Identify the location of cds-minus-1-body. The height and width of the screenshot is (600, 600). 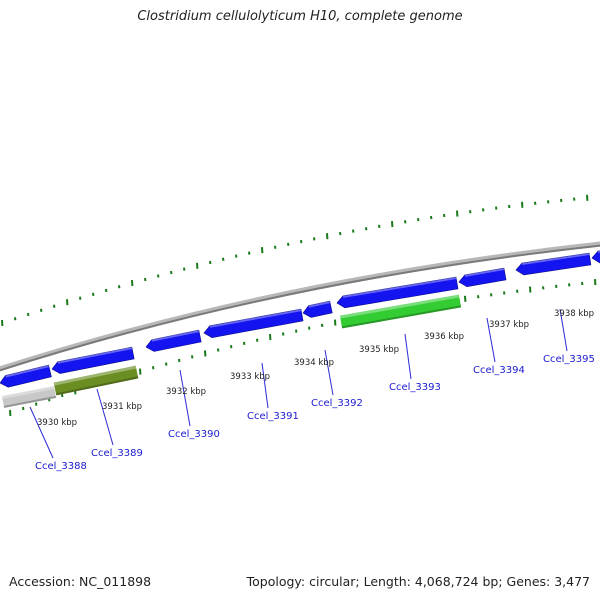
(26, 376).